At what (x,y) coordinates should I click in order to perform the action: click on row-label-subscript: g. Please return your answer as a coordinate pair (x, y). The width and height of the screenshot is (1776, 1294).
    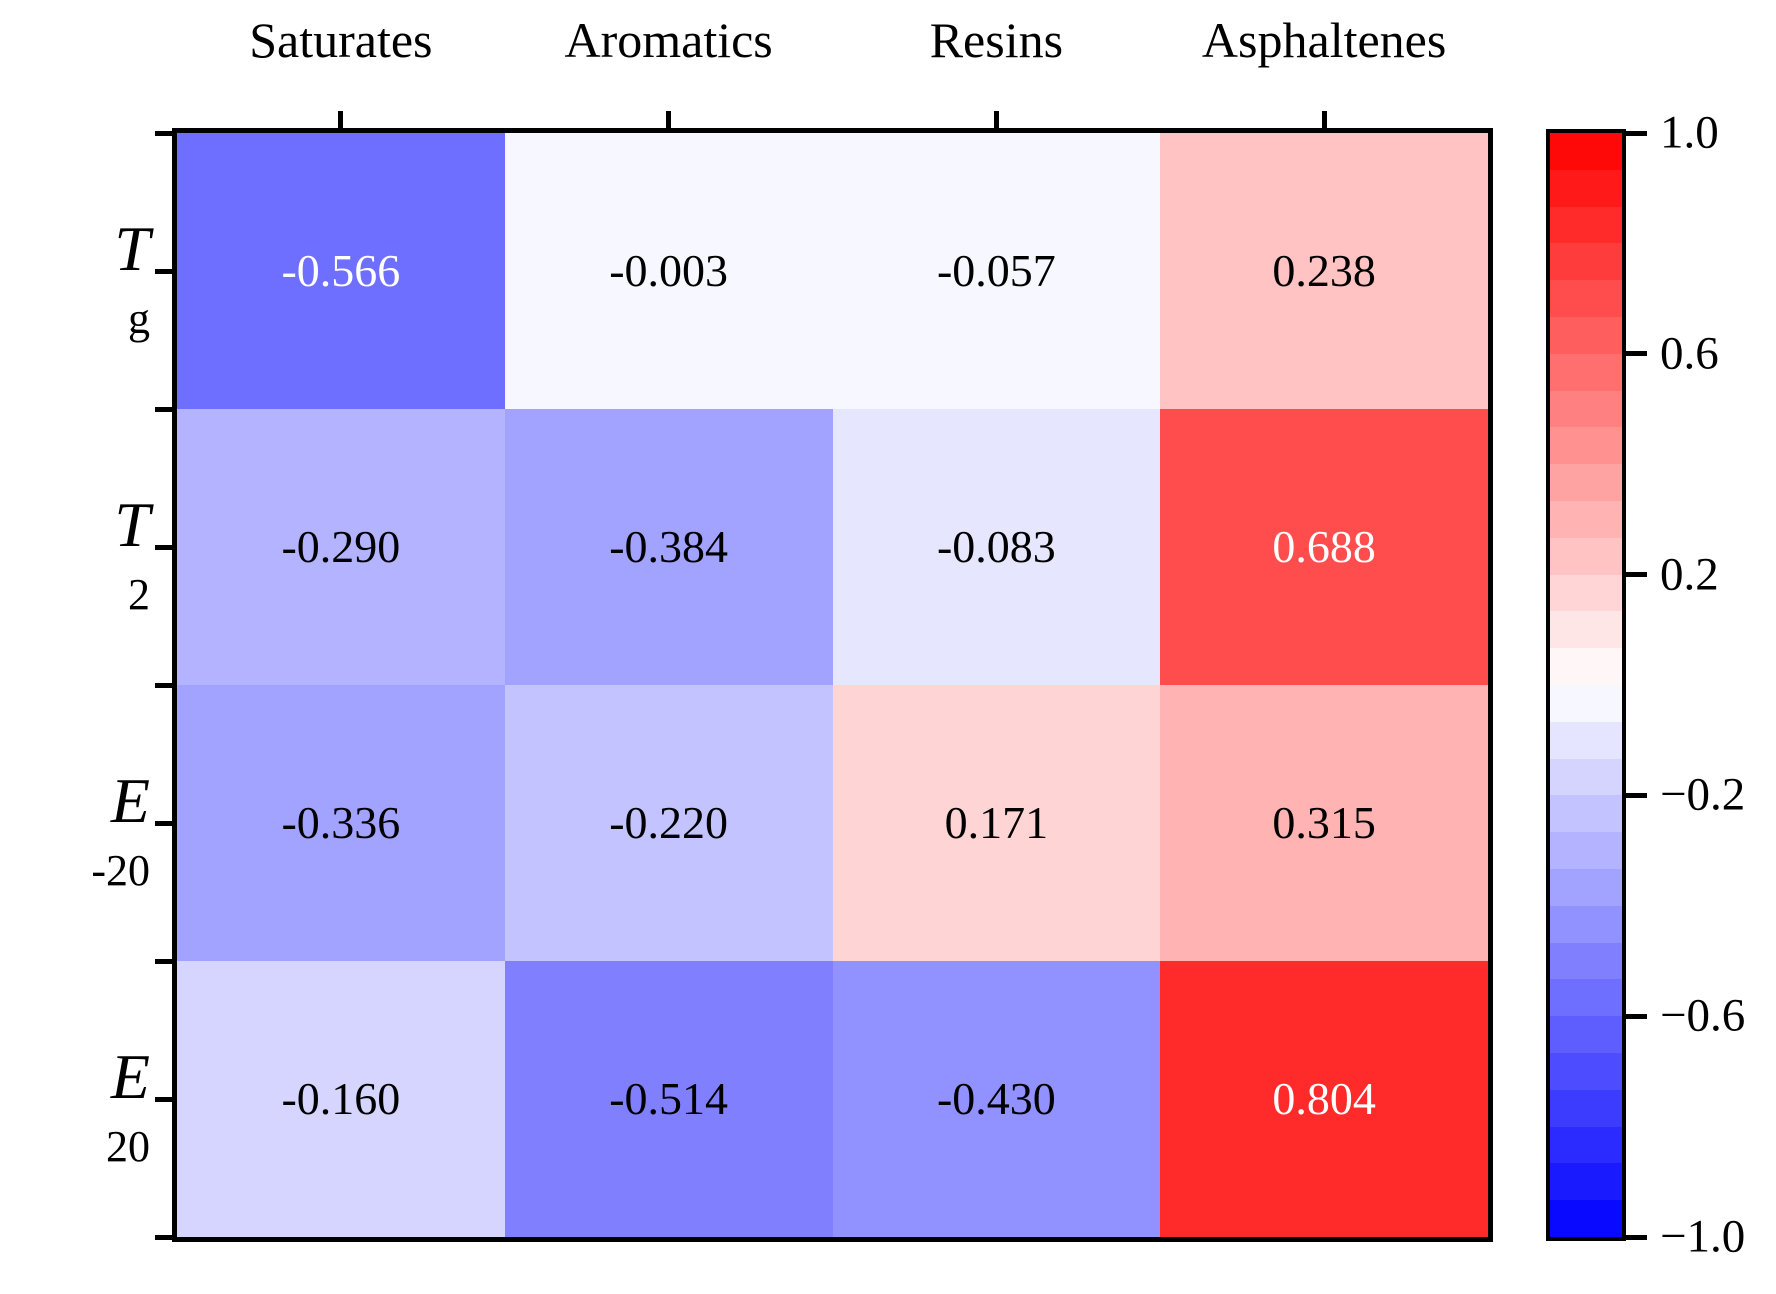
    Looking at the image, I should click on (139, 318).